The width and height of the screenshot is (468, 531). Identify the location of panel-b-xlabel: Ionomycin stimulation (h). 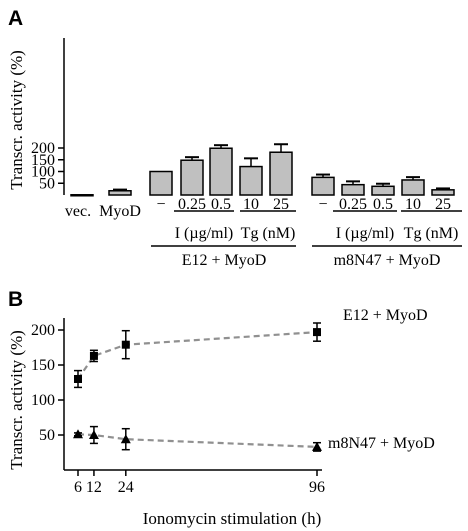
(232, 518).